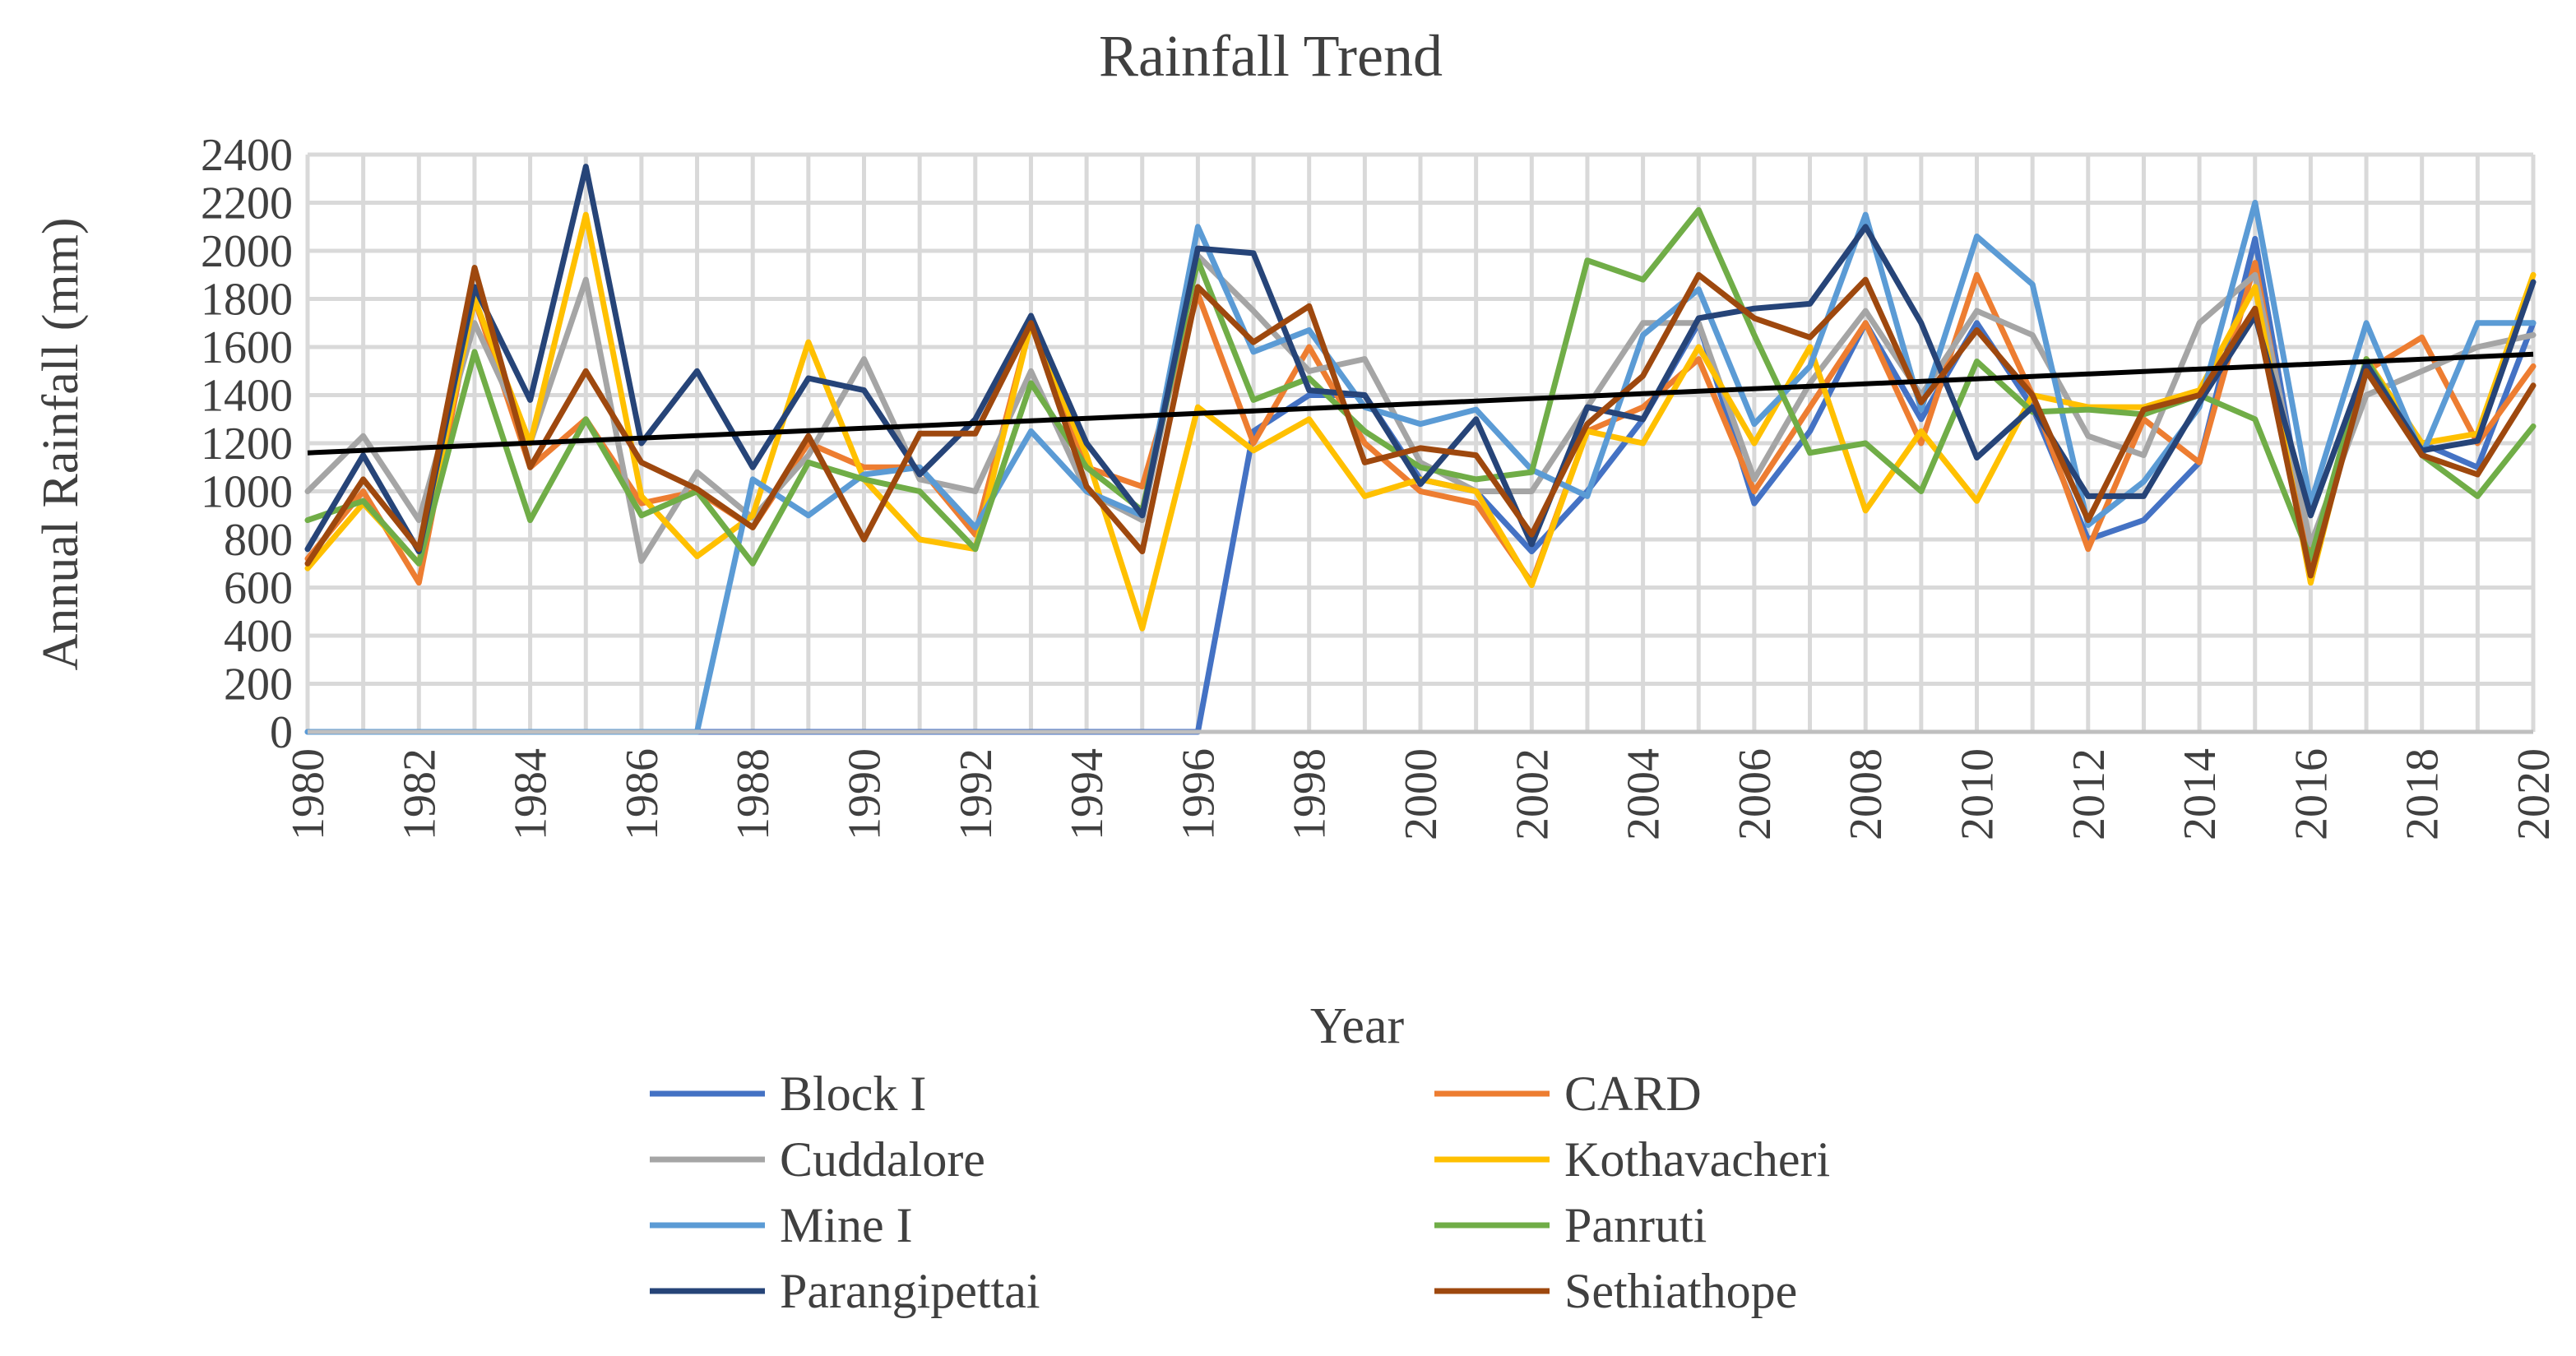  I want to click on x-tick-label: 2012, so click(2089, 794).